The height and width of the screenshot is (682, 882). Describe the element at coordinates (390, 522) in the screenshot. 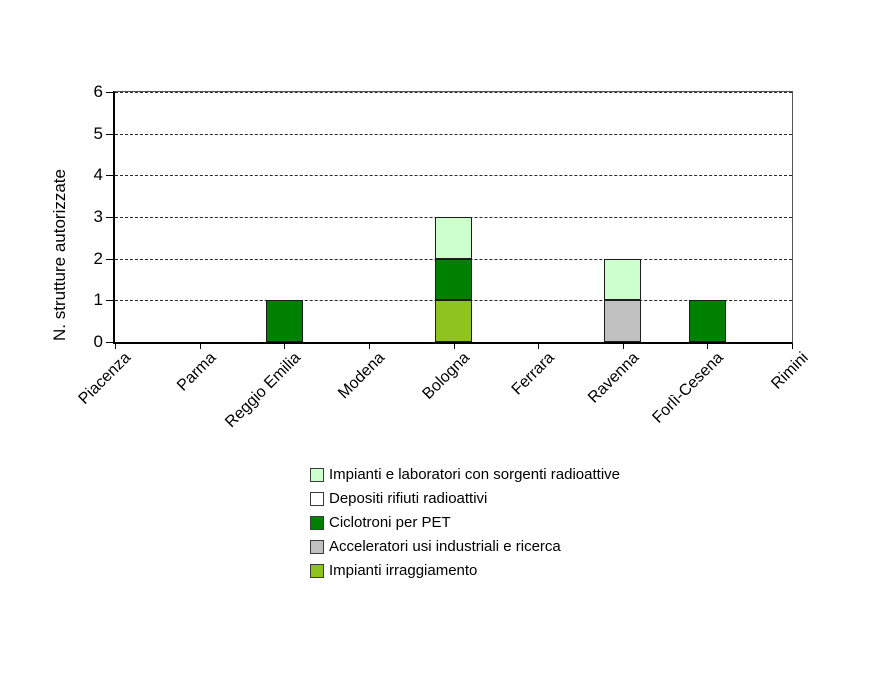

I see `legend-label: Ciclotroni per PET` at that location.